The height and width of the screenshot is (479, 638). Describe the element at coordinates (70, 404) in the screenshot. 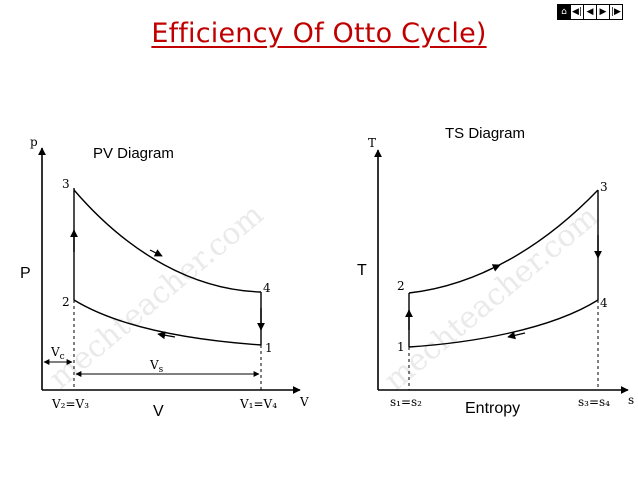

I see `pv-v23-label: V₂=V₃` at that location.